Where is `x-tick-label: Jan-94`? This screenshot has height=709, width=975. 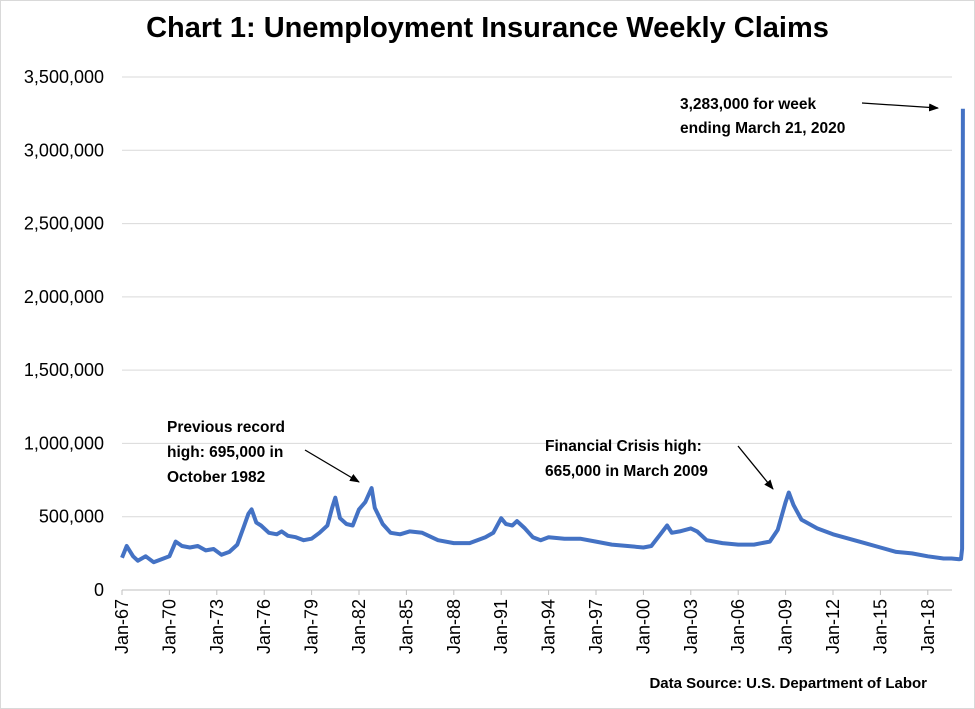 x-tick-label: Jan-94 is located at coordinates (549, 626).